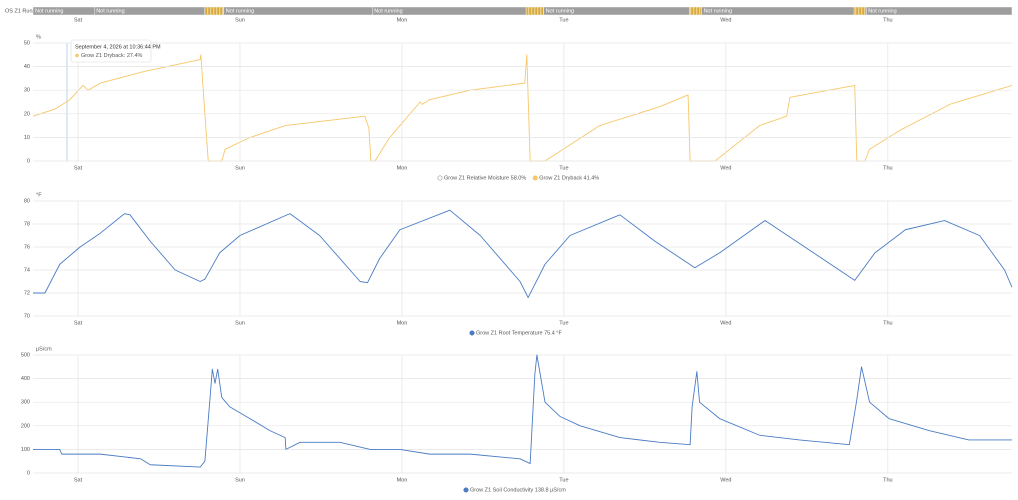 The image size is (1018, 500). Describe the element at coordinates (519, 333) in the screenshot. I see `legend-label: Grow Z1 Root Temperature 75.4 °F` at that location.